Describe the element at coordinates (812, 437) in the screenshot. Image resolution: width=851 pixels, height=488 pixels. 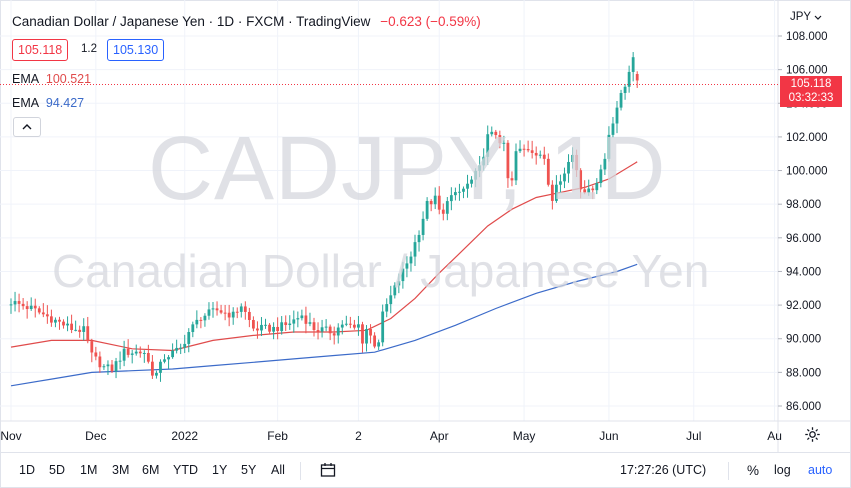
I see `gear-icon` at that location.